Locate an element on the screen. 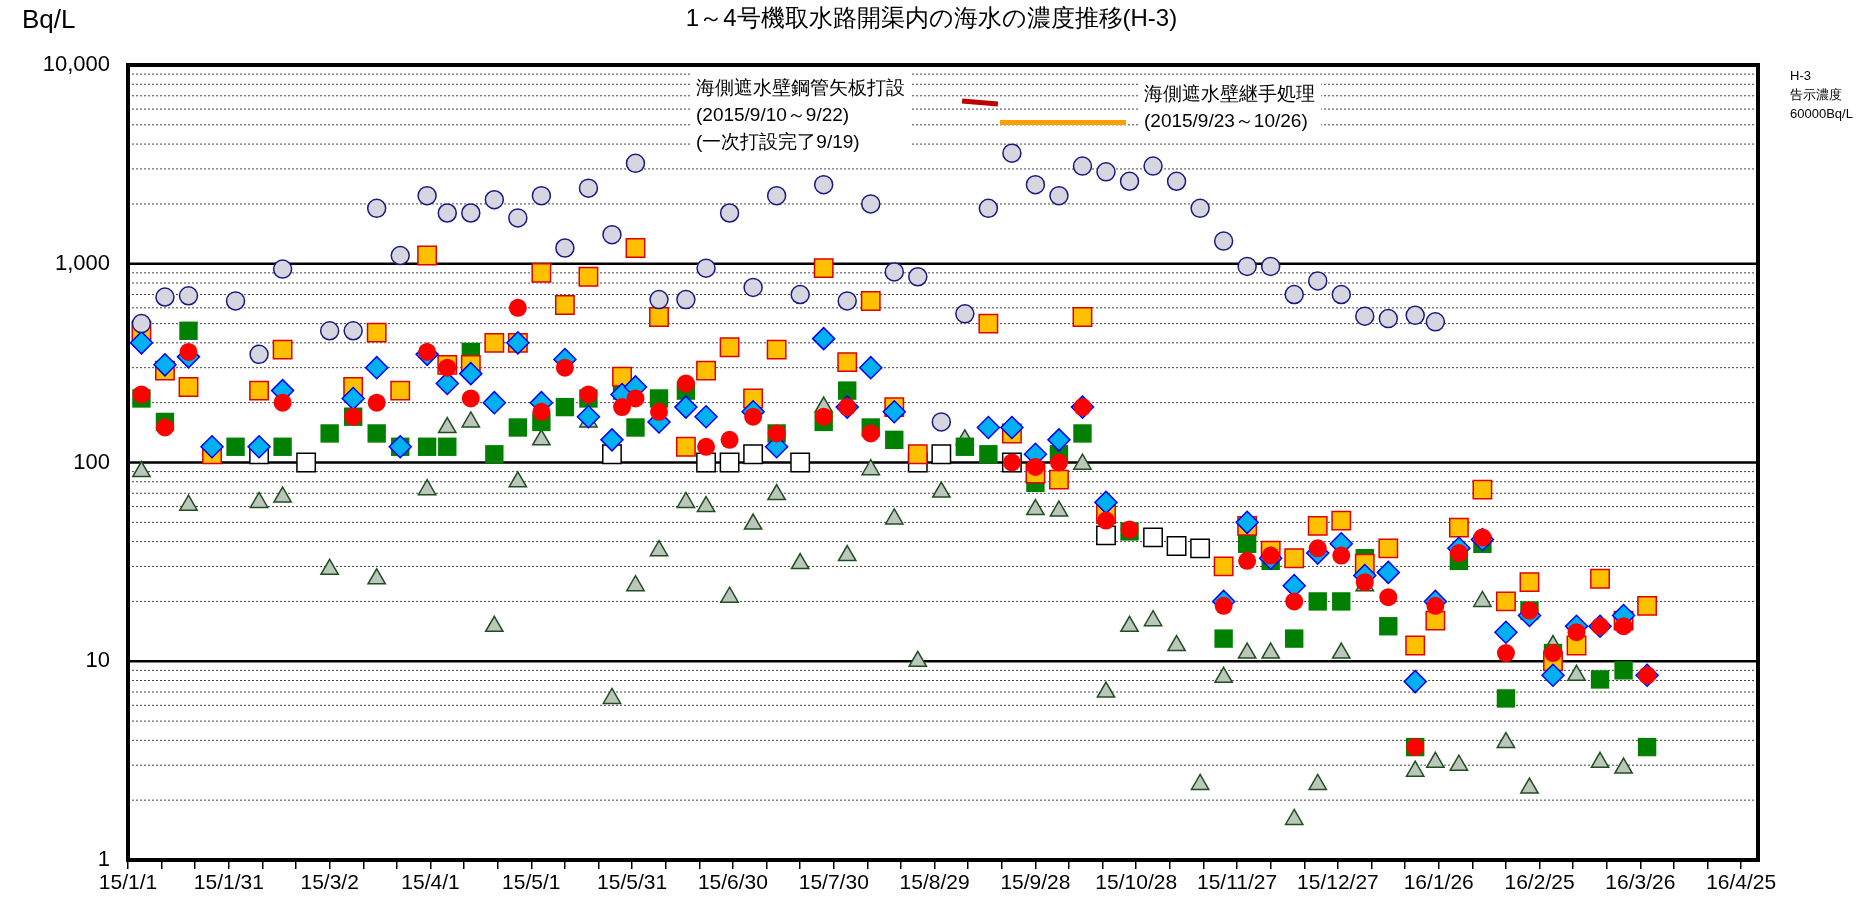 This screenshot has height=906, width=1863. y-tick-label: 10,000 is located at coordinates (76, 64).